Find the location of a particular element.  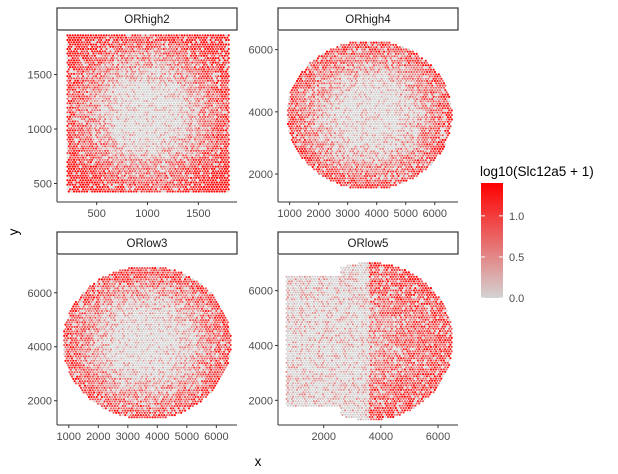

y-tick-label: 500 is located at coordinates (43, 184).